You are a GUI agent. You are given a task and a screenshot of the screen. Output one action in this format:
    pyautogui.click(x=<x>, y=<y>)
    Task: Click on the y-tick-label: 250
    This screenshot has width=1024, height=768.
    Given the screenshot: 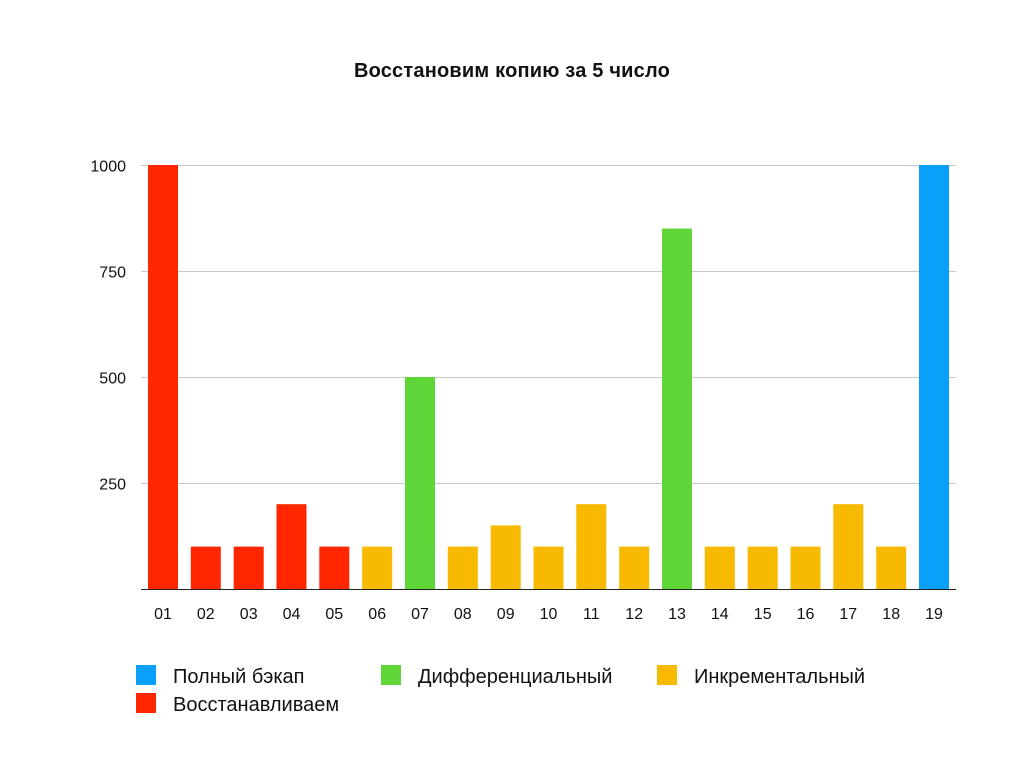 What is the action you would take?
    pyautogui.click(x=112, y=485)
    